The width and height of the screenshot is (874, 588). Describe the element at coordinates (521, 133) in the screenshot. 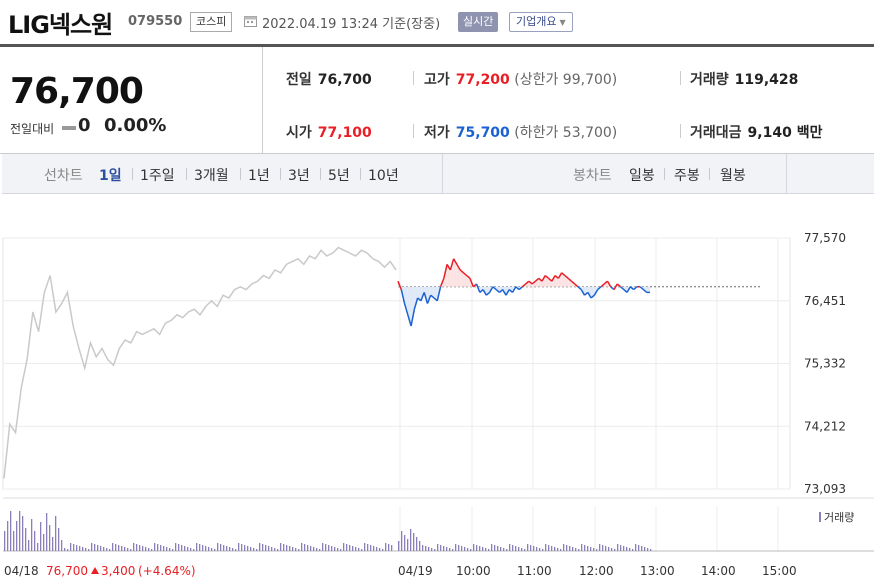

I see `low-price: 저가 75,700 (하한가 53,700)` at that location.